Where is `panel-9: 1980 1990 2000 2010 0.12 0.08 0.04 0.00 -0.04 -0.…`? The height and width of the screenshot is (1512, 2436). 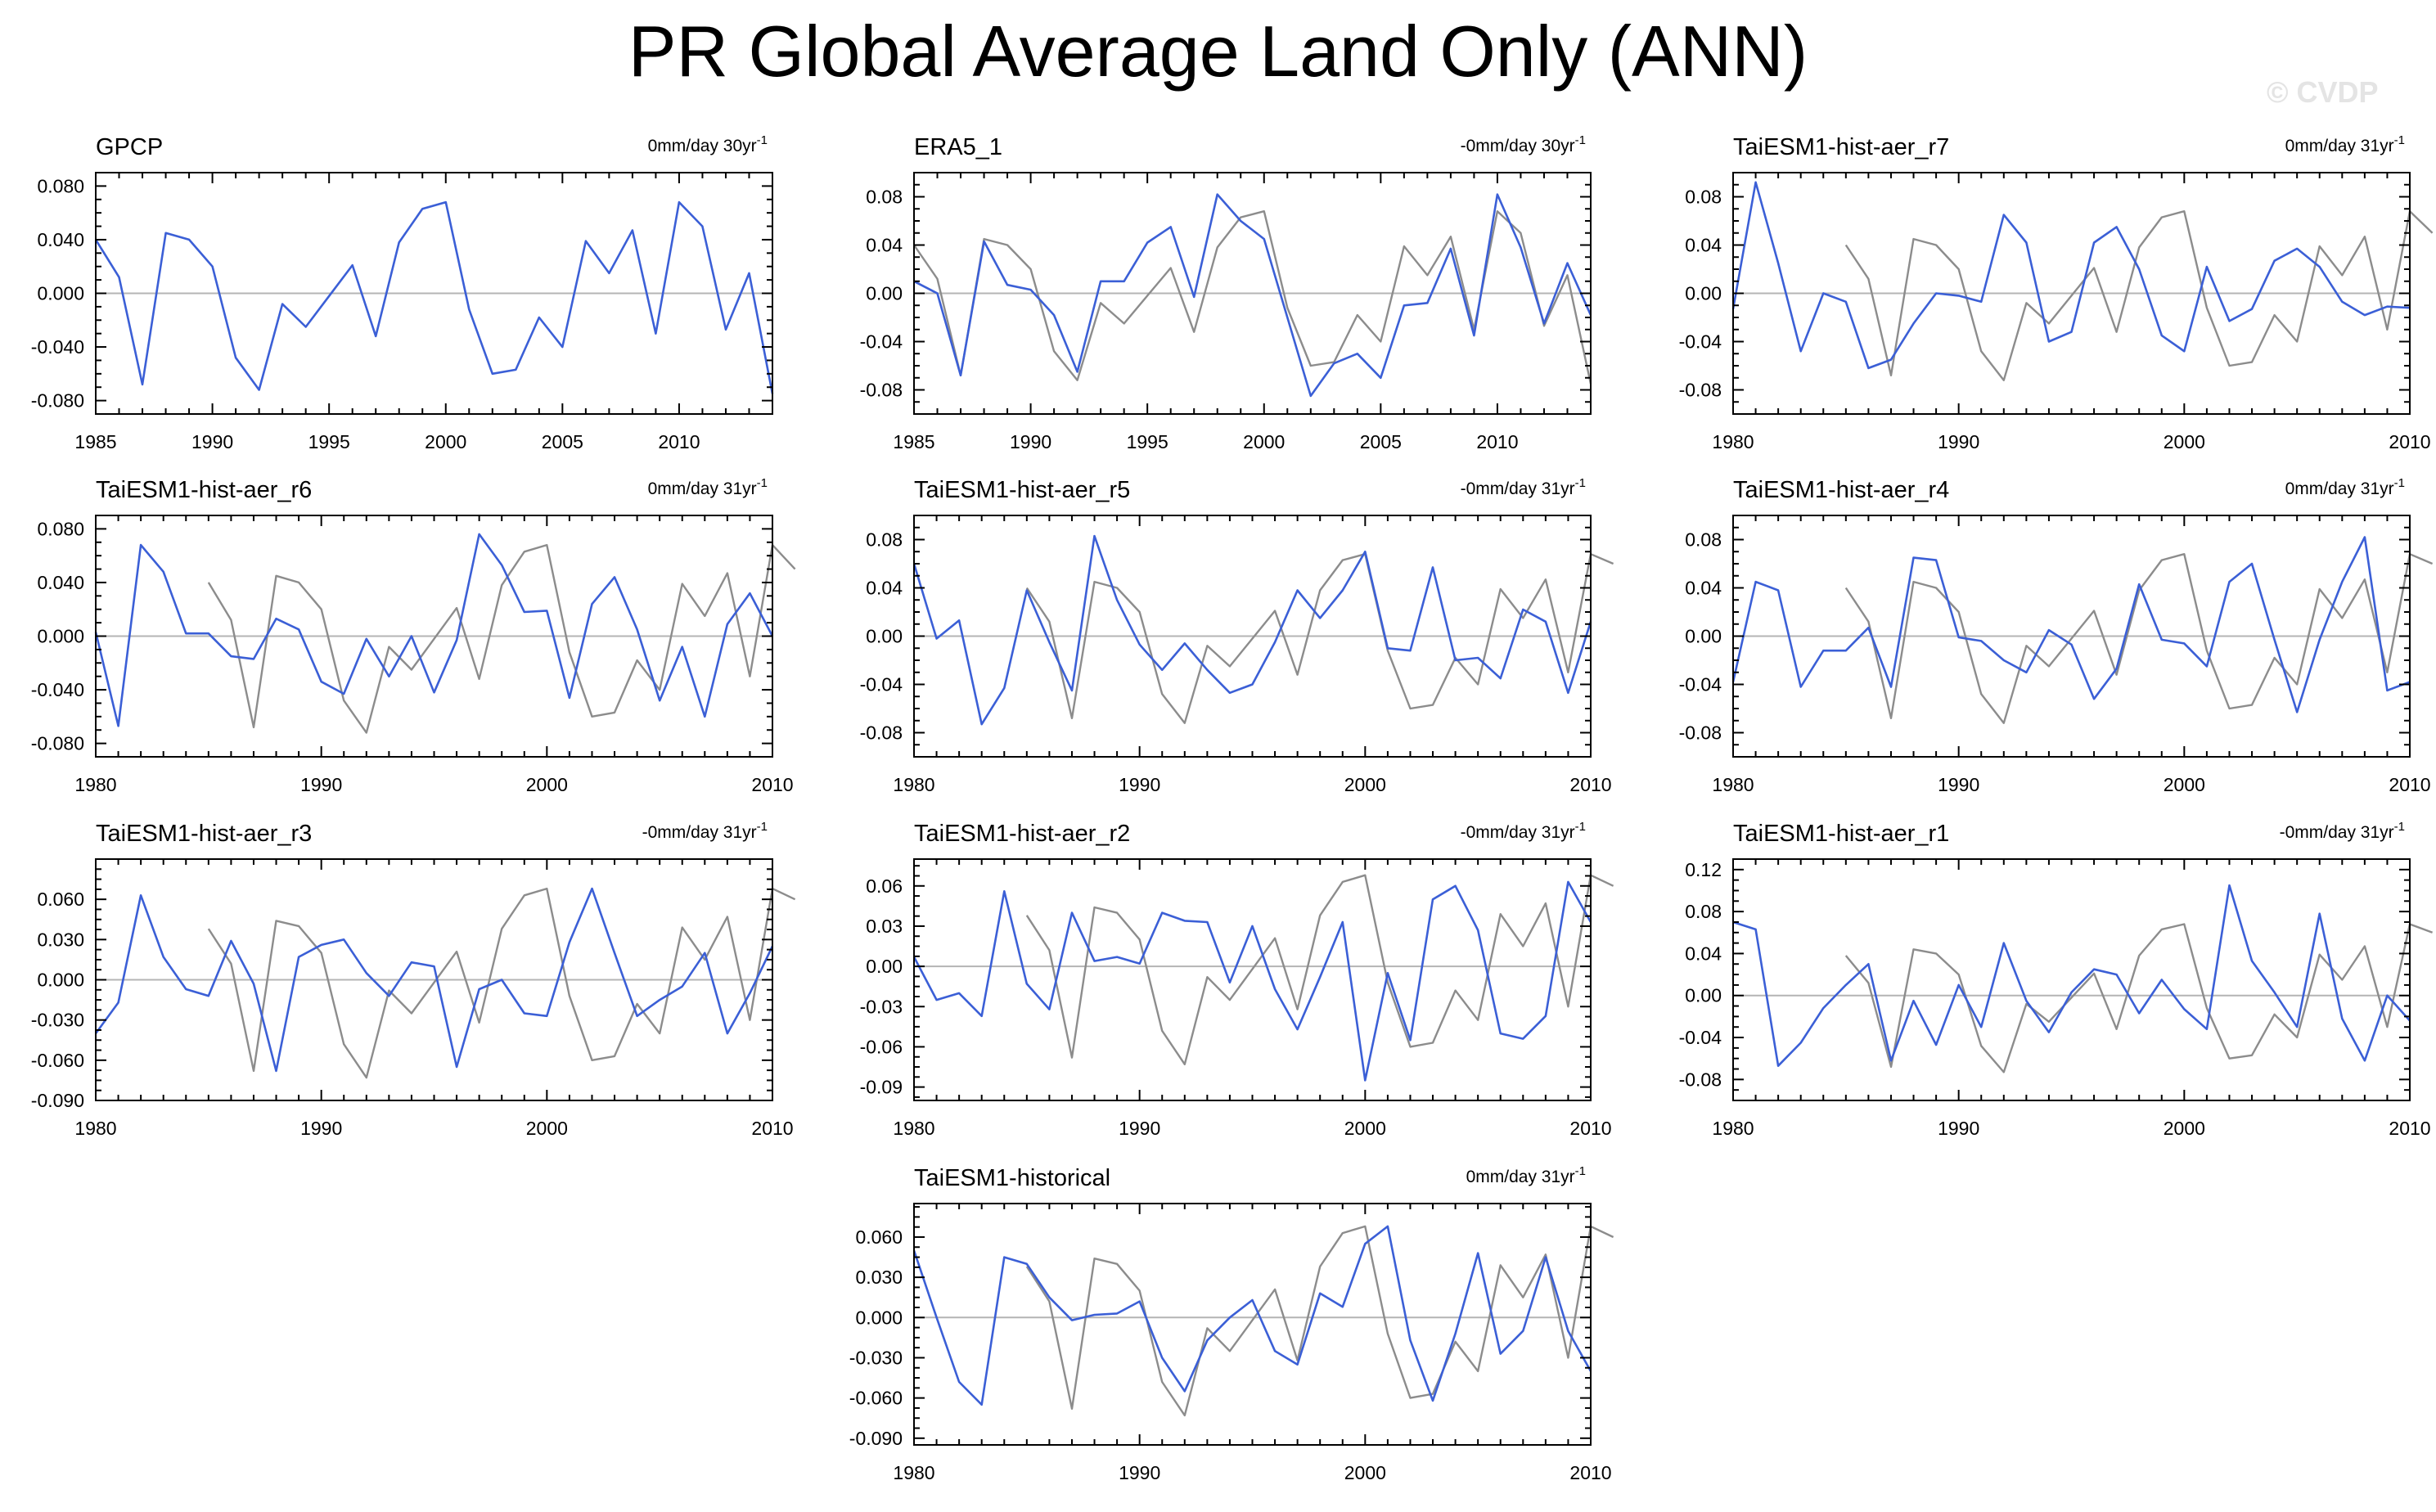 panel-9: 1980 1990 2000 2010 0.12 0.08 0.04 0.00 -0.04 -0.… is located at coordinates (2056, 980).